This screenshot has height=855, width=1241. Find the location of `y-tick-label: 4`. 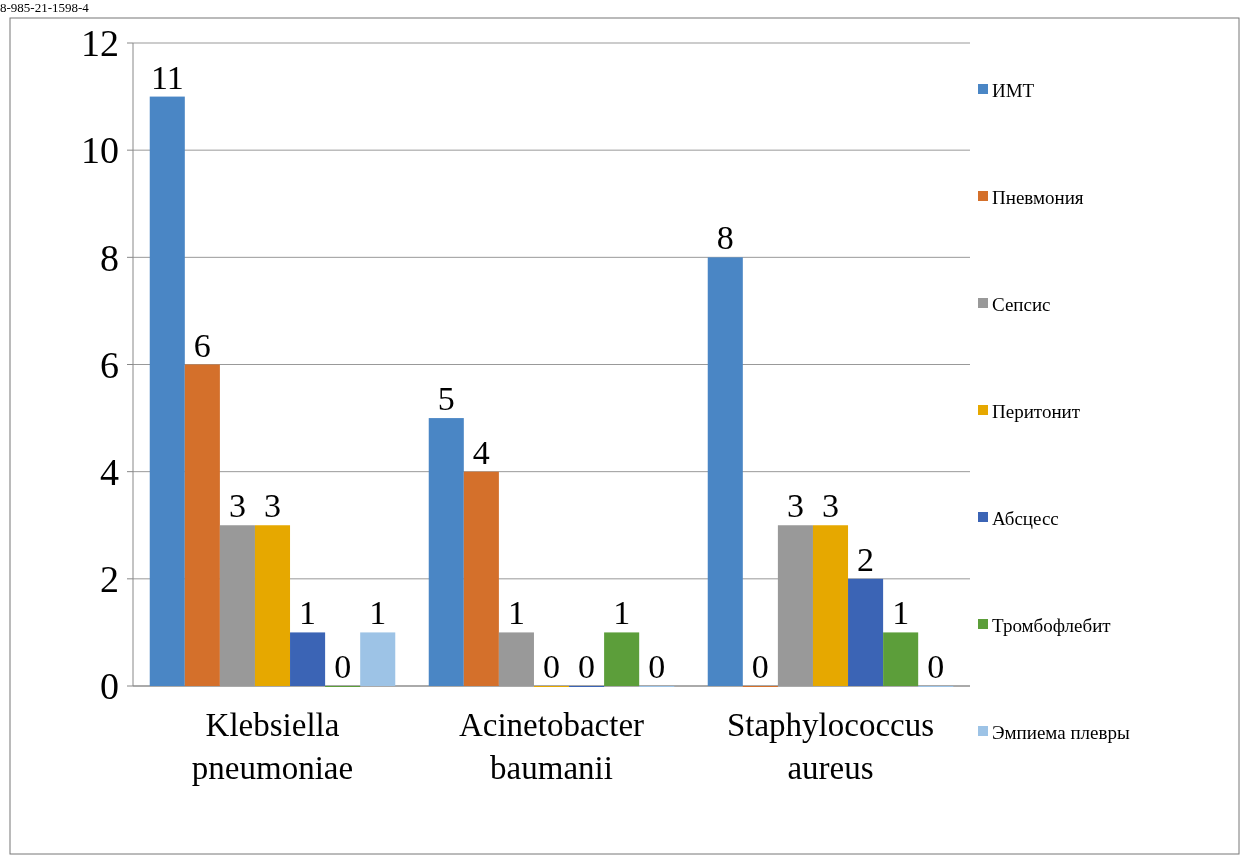

y-tick-label: 4 is located at coordinates (109, 471).